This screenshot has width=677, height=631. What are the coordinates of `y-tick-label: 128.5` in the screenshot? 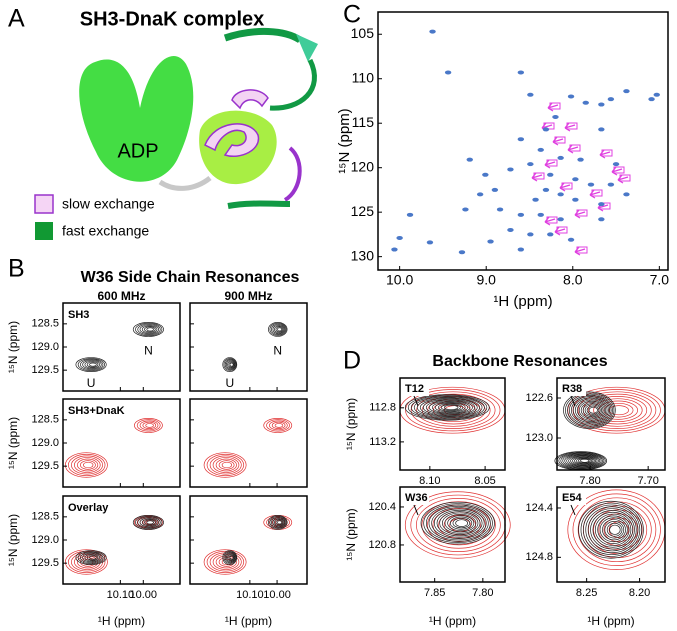 It's located at (45, 420).